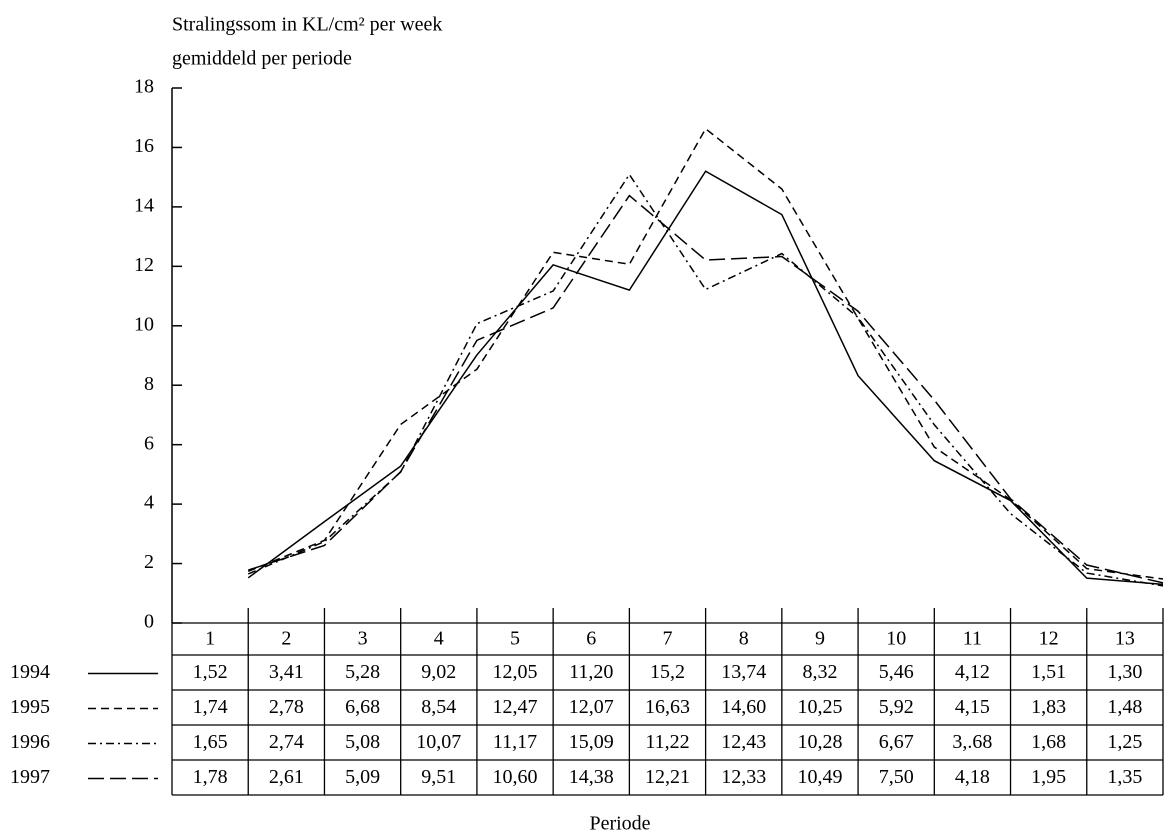 The image size is (1165, 838). What do you see at coordinates (619, 824) in the screenshot?
I see `x-axis-label: Periode` at bounding box center [619, 824].